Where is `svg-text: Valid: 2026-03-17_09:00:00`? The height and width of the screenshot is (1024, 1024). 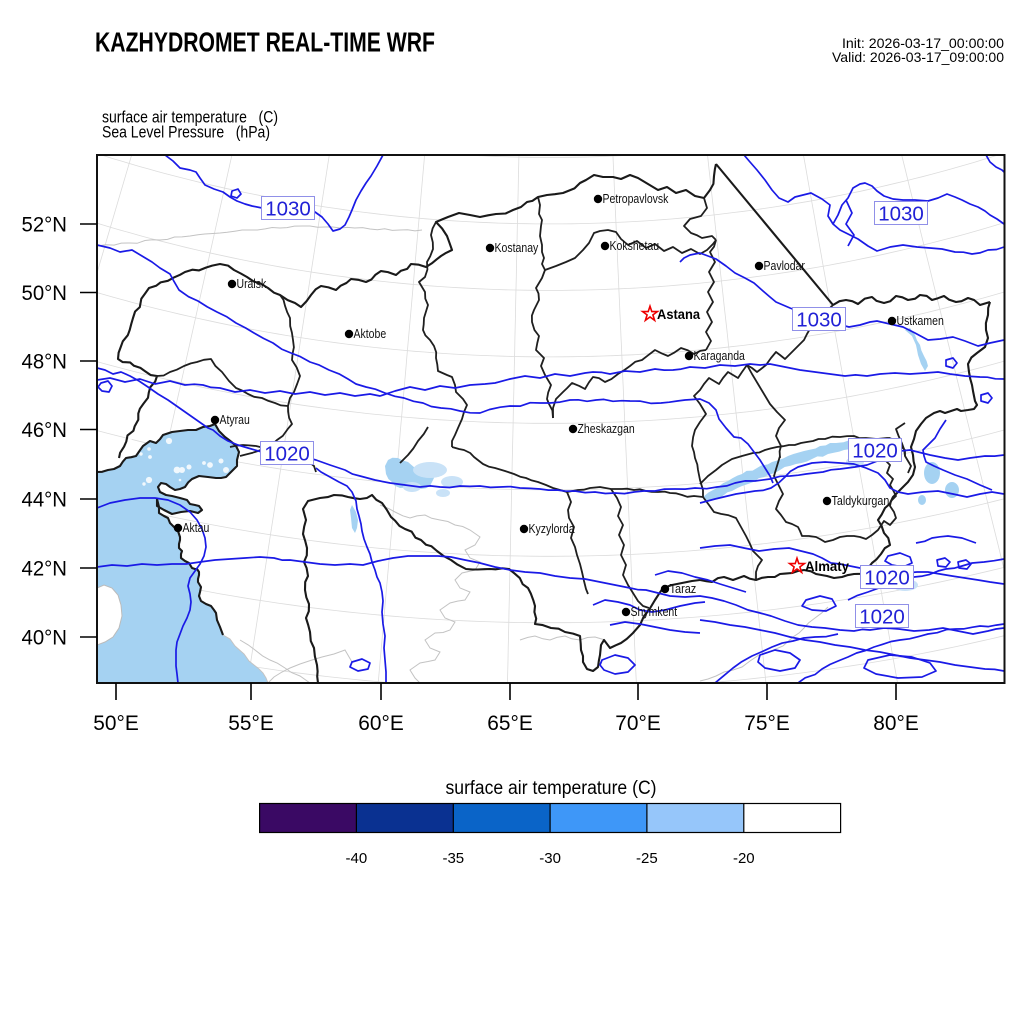 svg-text: Valid: 2026-03-17_09:00:00 is located at coordinates (918, 57).